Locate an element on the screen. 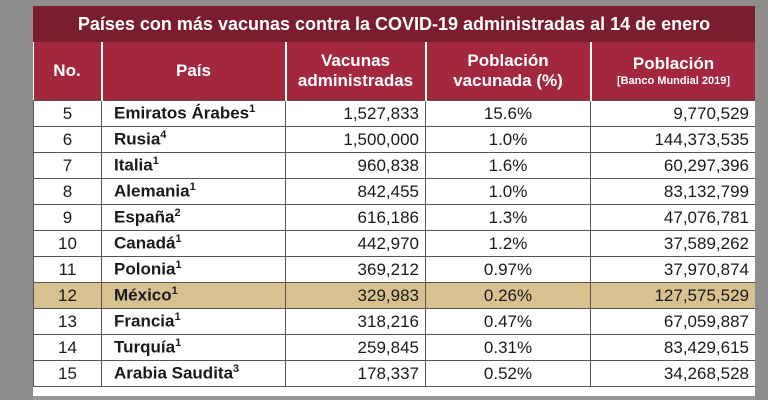  cell-pct: 1.6% is located at coordinates (508, 165).